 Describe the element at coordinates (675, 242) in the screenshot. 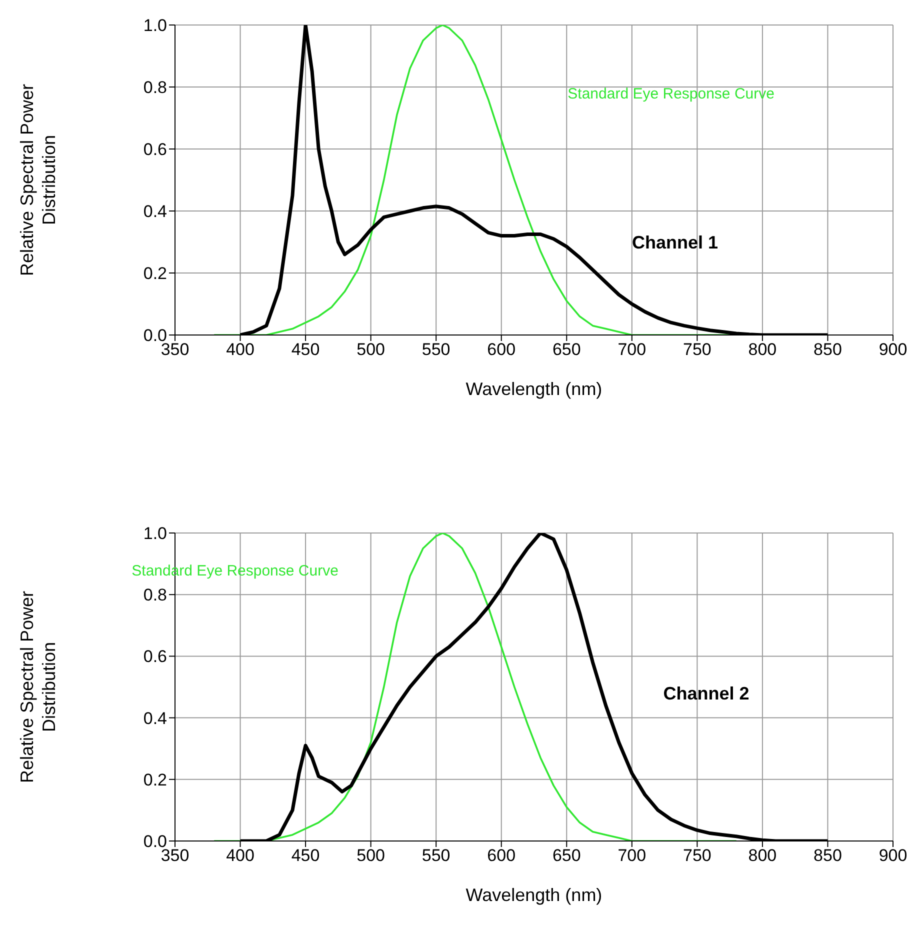

I see `text: Channel 1` at that location.